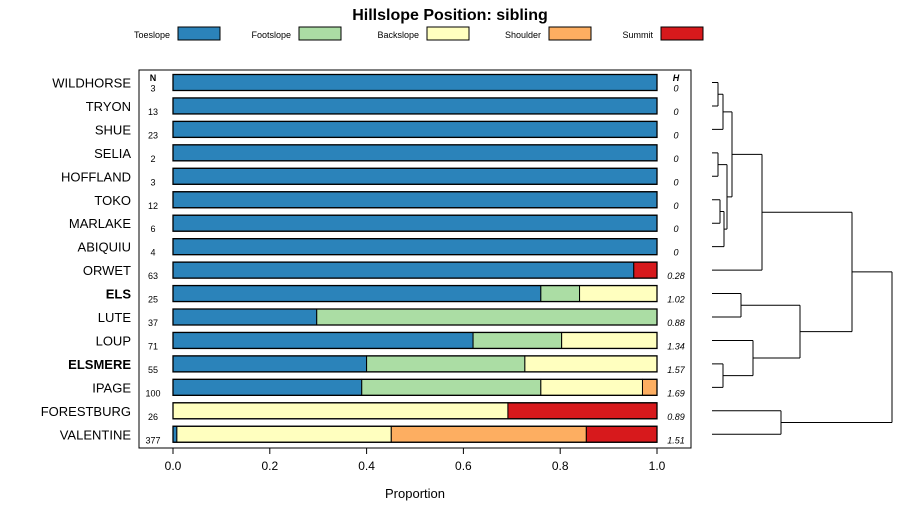 This screenshot has width=900, height=520. Describe the element at coordinates (591, 364) in the screenshot. I see `bar-elsmere-backslope` at that location.